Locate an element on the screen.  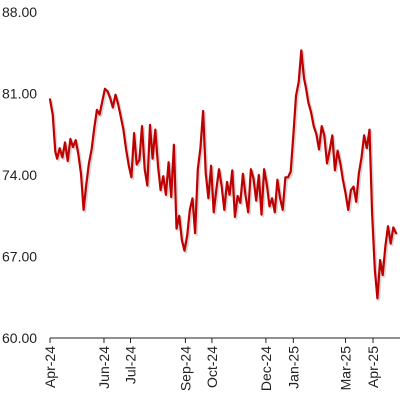
x-tick-label: Jul-24 is located at coordinates (131, 365).